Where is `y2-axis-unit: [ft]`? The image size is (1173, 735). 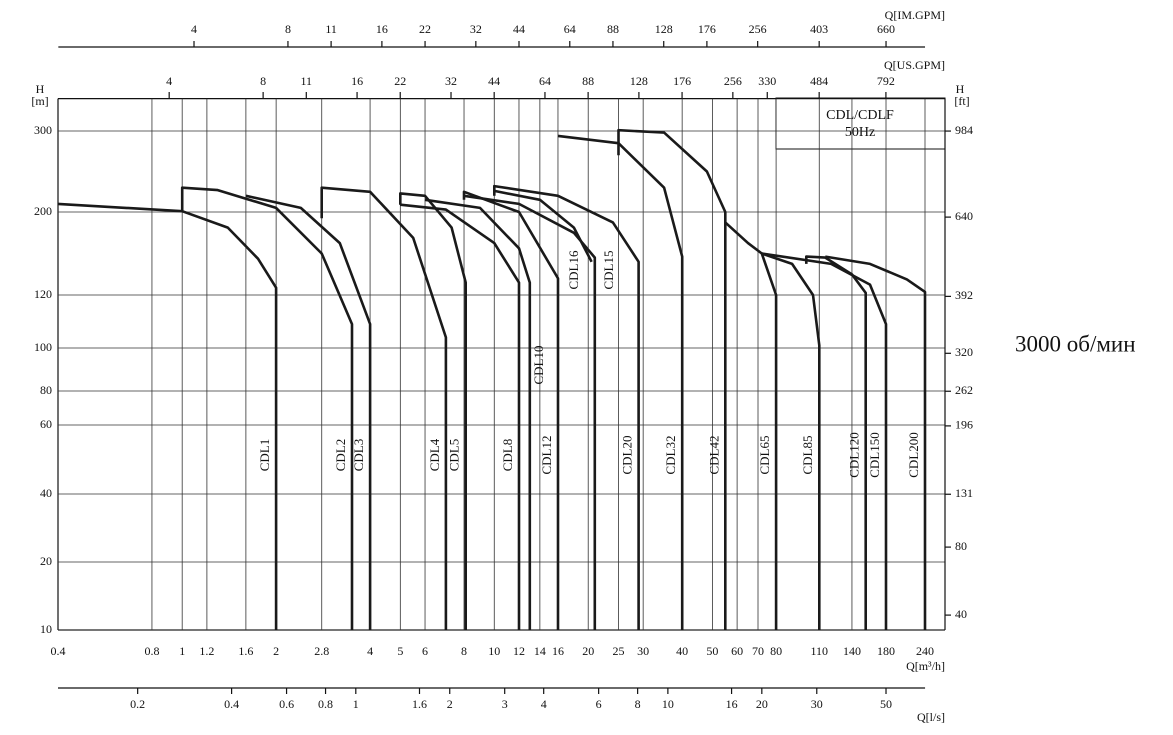 y2-axis-unit: [ft] is located at coordinates (961, 101).